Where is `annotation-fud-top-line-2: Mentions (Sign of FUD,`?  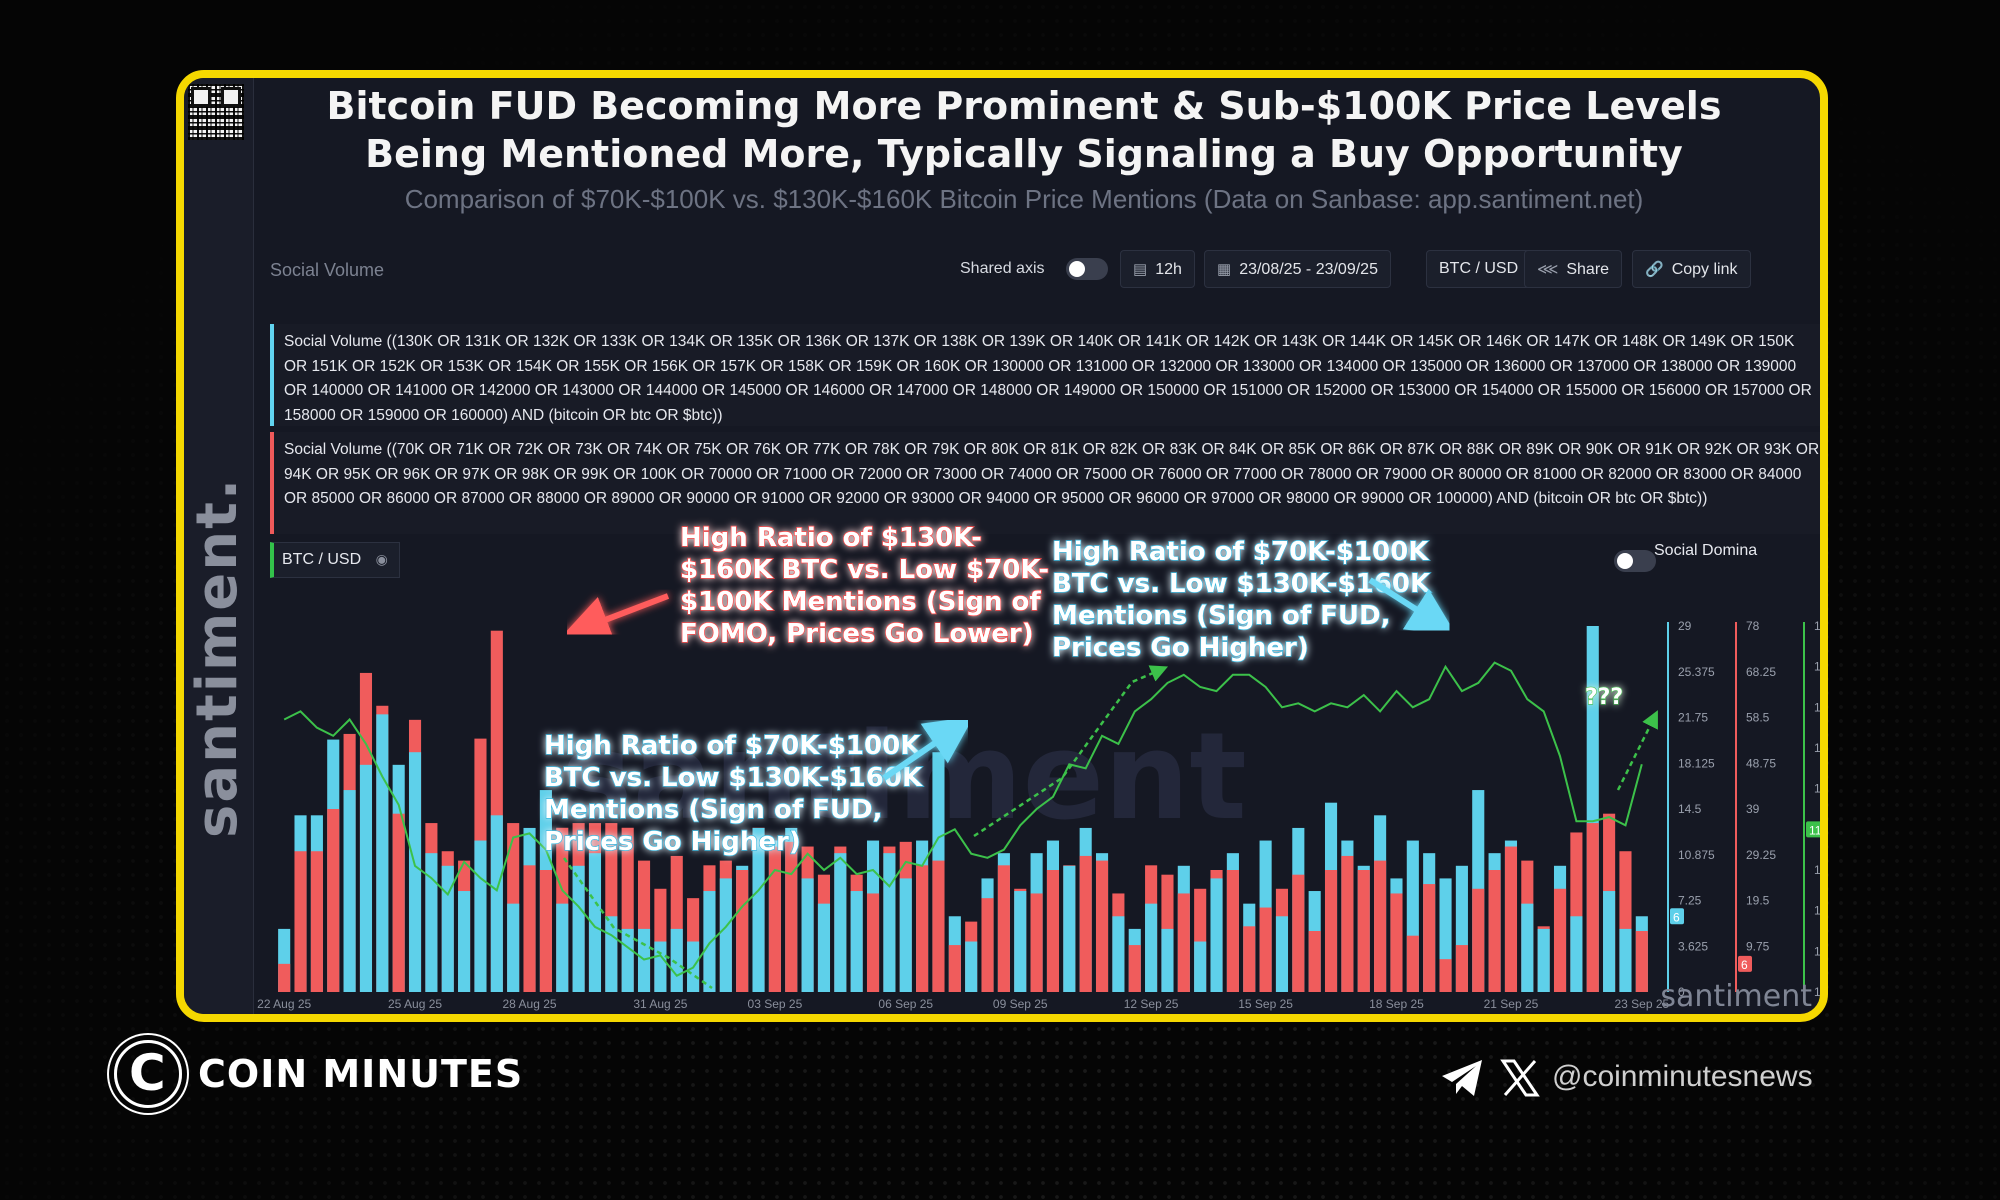 annotation-fud-top-line-2: Mentions (Sign of FUD, is located at coordinates (1221, 616).